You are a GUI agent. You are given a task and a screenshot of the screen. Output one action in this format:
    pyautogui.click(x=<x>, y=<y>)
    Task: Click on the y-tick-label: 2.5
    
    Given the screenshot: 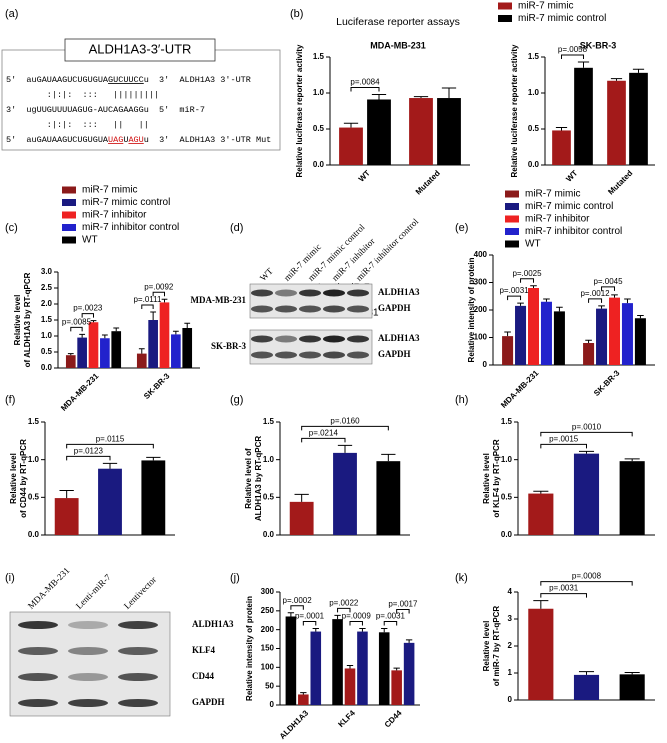 What is the action you would take?
    pyautogui.click(x=47, y=287)
    